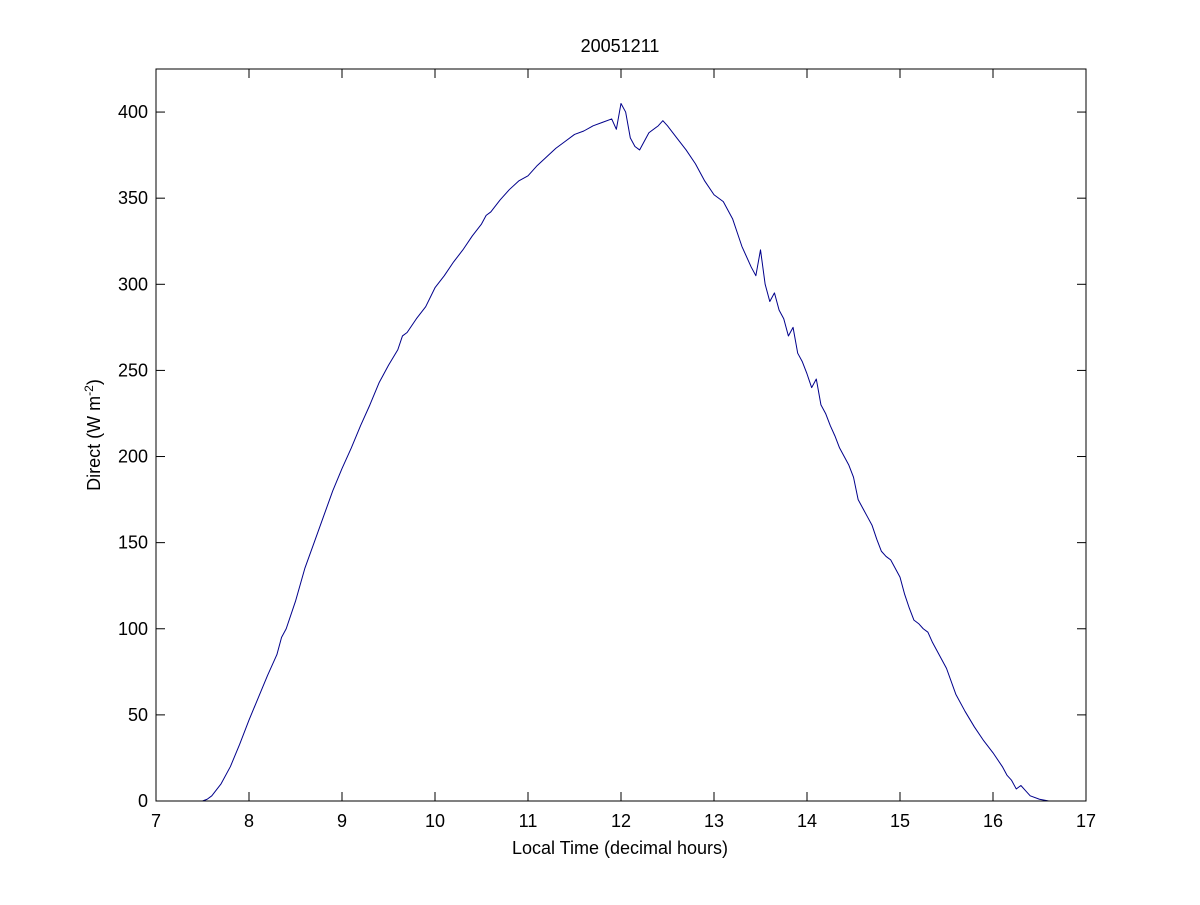 Image resolution: width=1200 pixels, height=905 pixels. What do you see at coordinates (900, 821) in the screenshot?
I see `x-tick-label: 15` at bounding box center [900, 821].